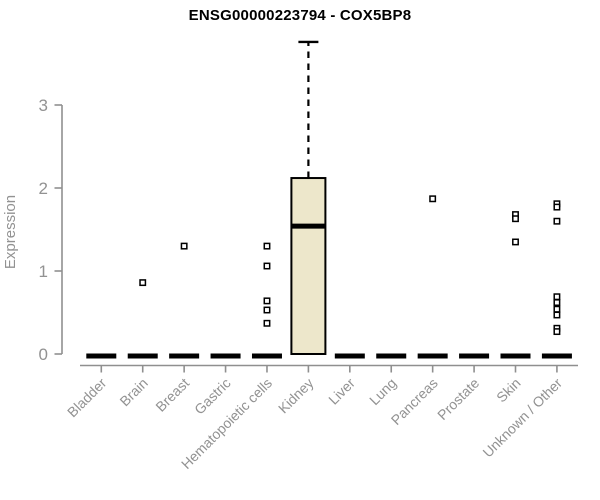 This screenshot has width=600, height=500. What do you see at coordinates (458, 399) in the screenshot?
I see `x-tick-label-prostate: Prostate` at bounding box center [458, 399].